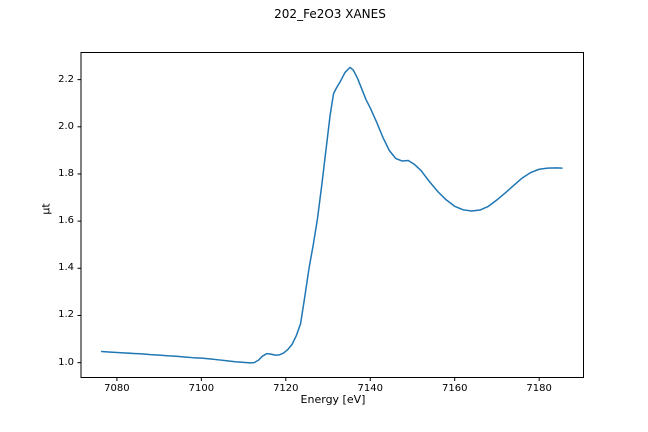 This screenshot has height=432, width=648. I want to click on y-tick-label: 1.4, so click(66, 268).